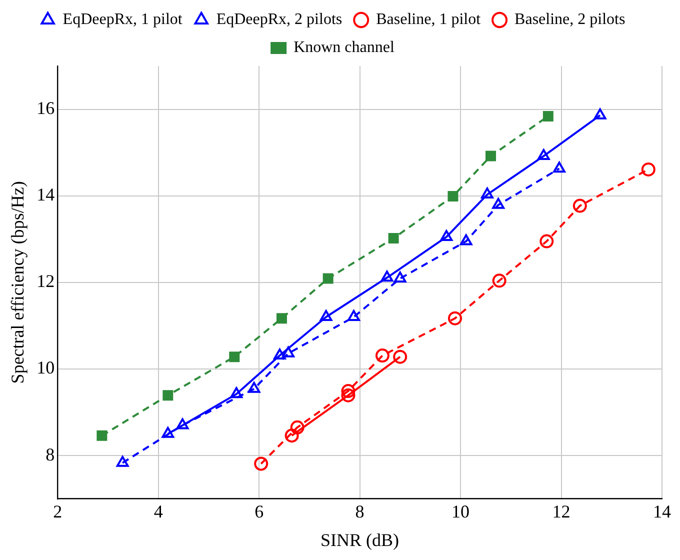  I want to click on legend-label: EqDeepRx, 1 pilot, so click(122, 19).